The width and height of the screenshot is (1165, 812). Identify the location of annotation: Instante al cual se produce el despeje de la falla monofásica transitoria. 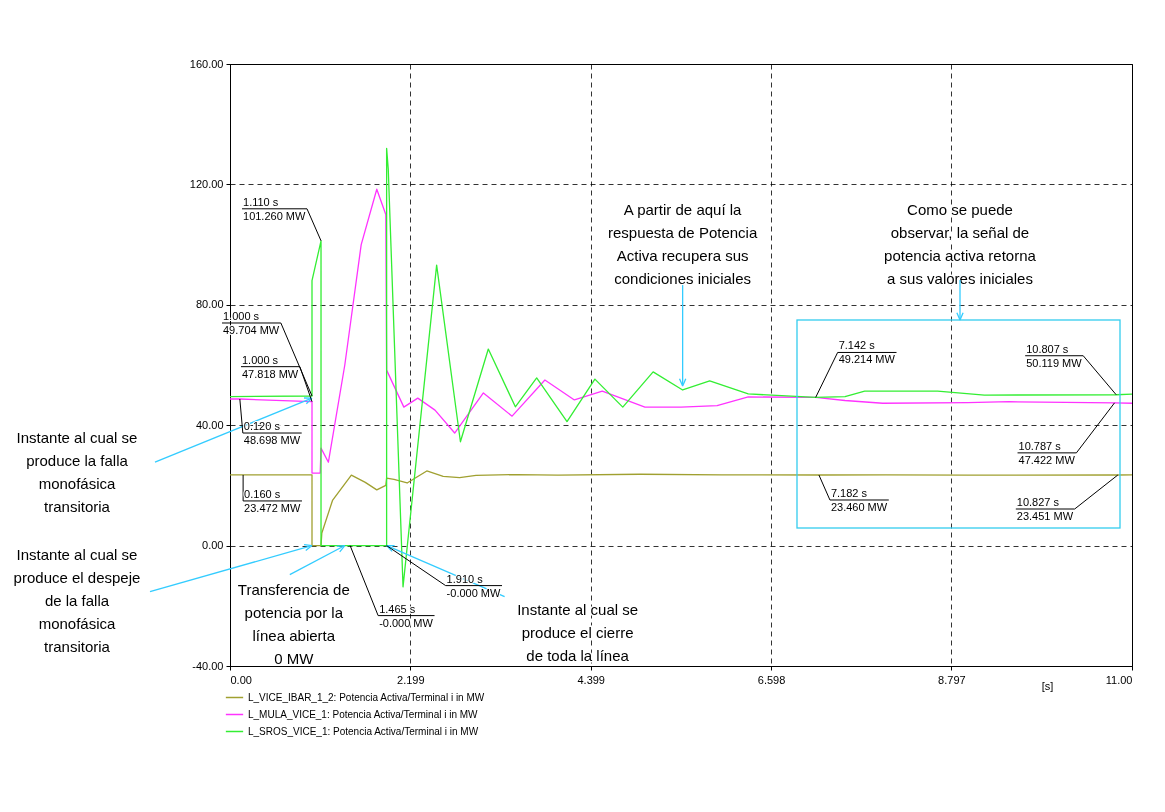
(77, 600).